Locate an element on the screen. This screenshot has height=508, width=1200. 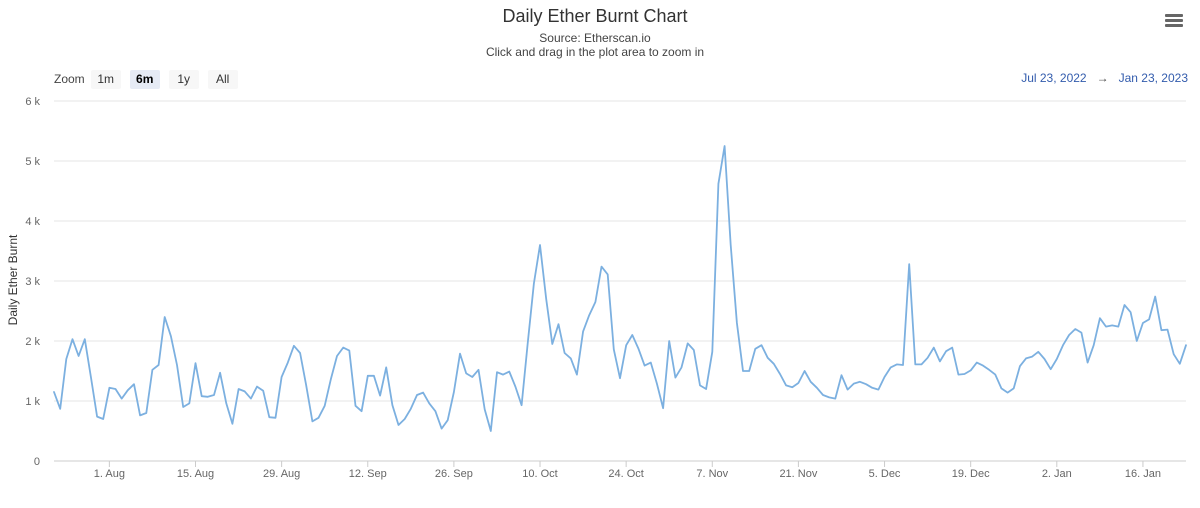
zoom-selector: Zoom 1m 6m 1y All is located at coordinates (150, 79).